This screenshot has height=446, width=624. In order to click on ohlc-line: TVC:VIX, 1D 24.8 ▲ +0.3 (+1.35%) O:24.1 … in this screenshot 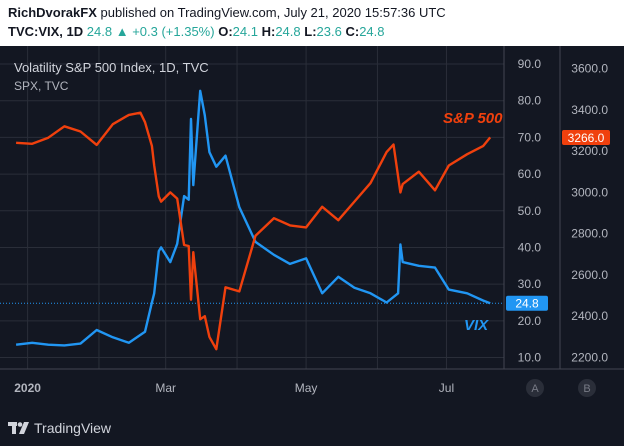, I will do `click(196, 31)`.